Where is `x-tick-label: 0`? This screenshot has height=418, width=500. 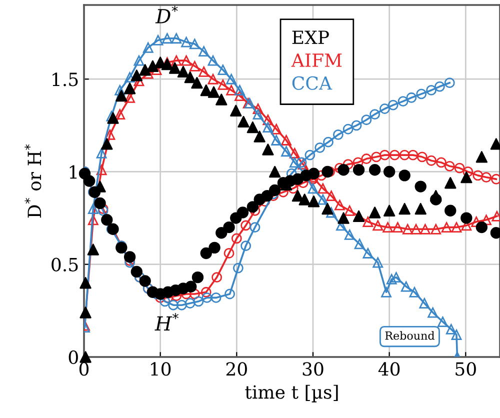
x-tick-label: 0 is located at coordinates (84, 369).